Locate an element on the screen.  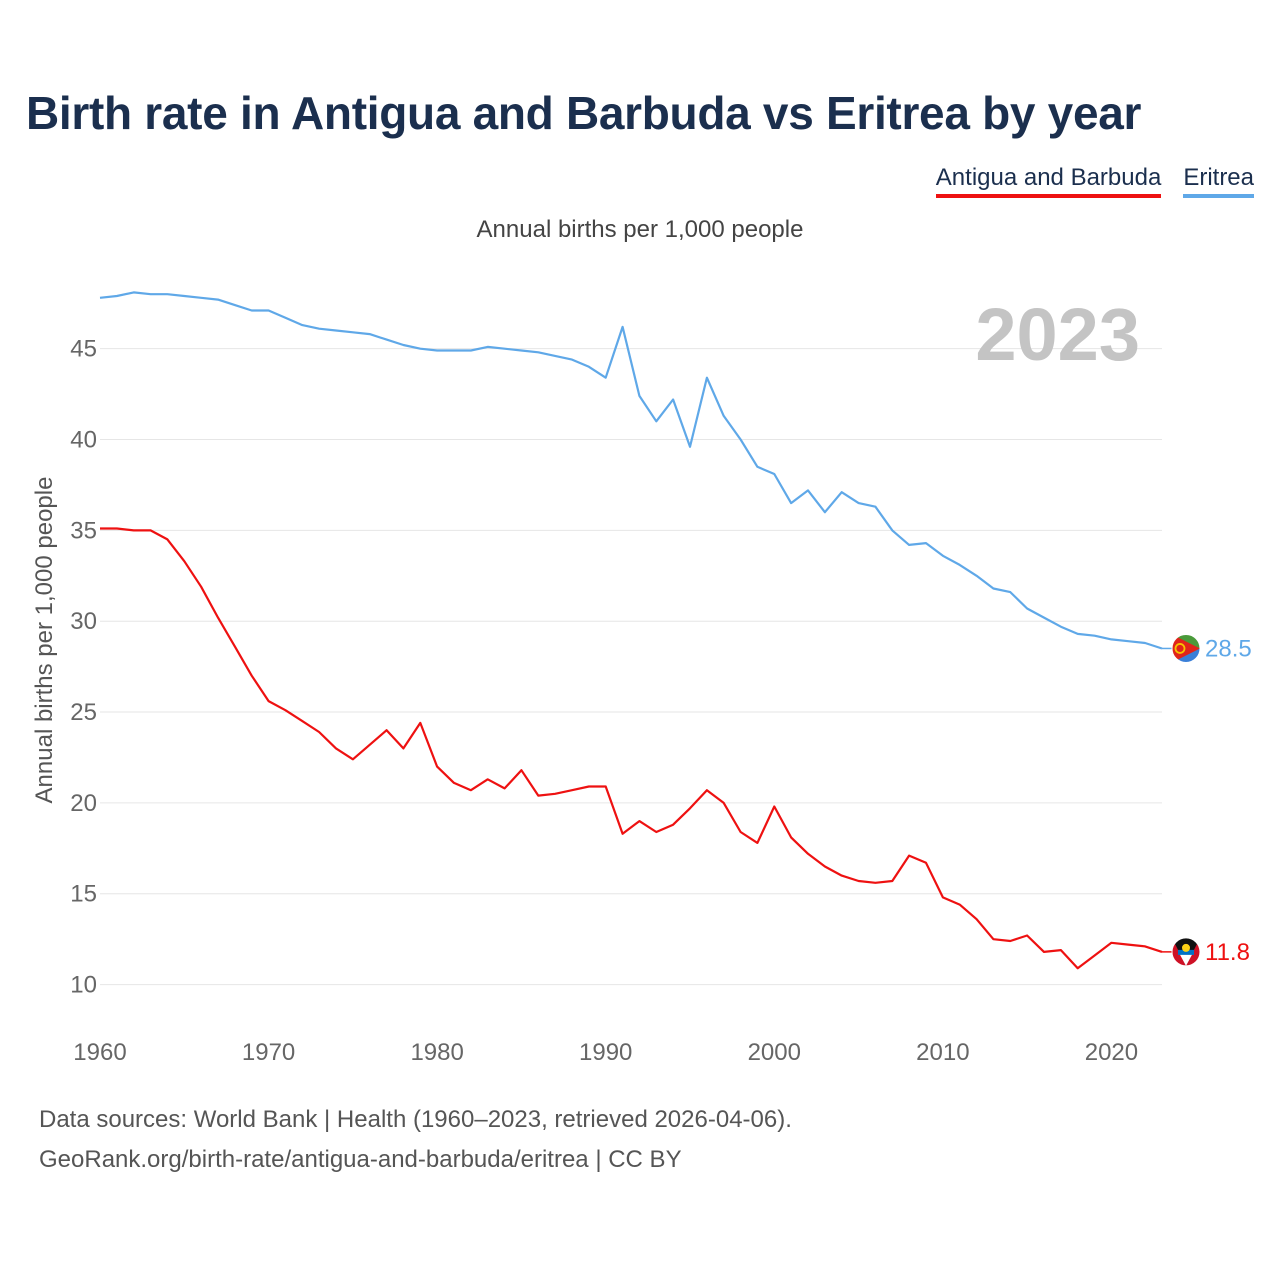
y-tick-label: 40 is located at coordinates (83, 440).